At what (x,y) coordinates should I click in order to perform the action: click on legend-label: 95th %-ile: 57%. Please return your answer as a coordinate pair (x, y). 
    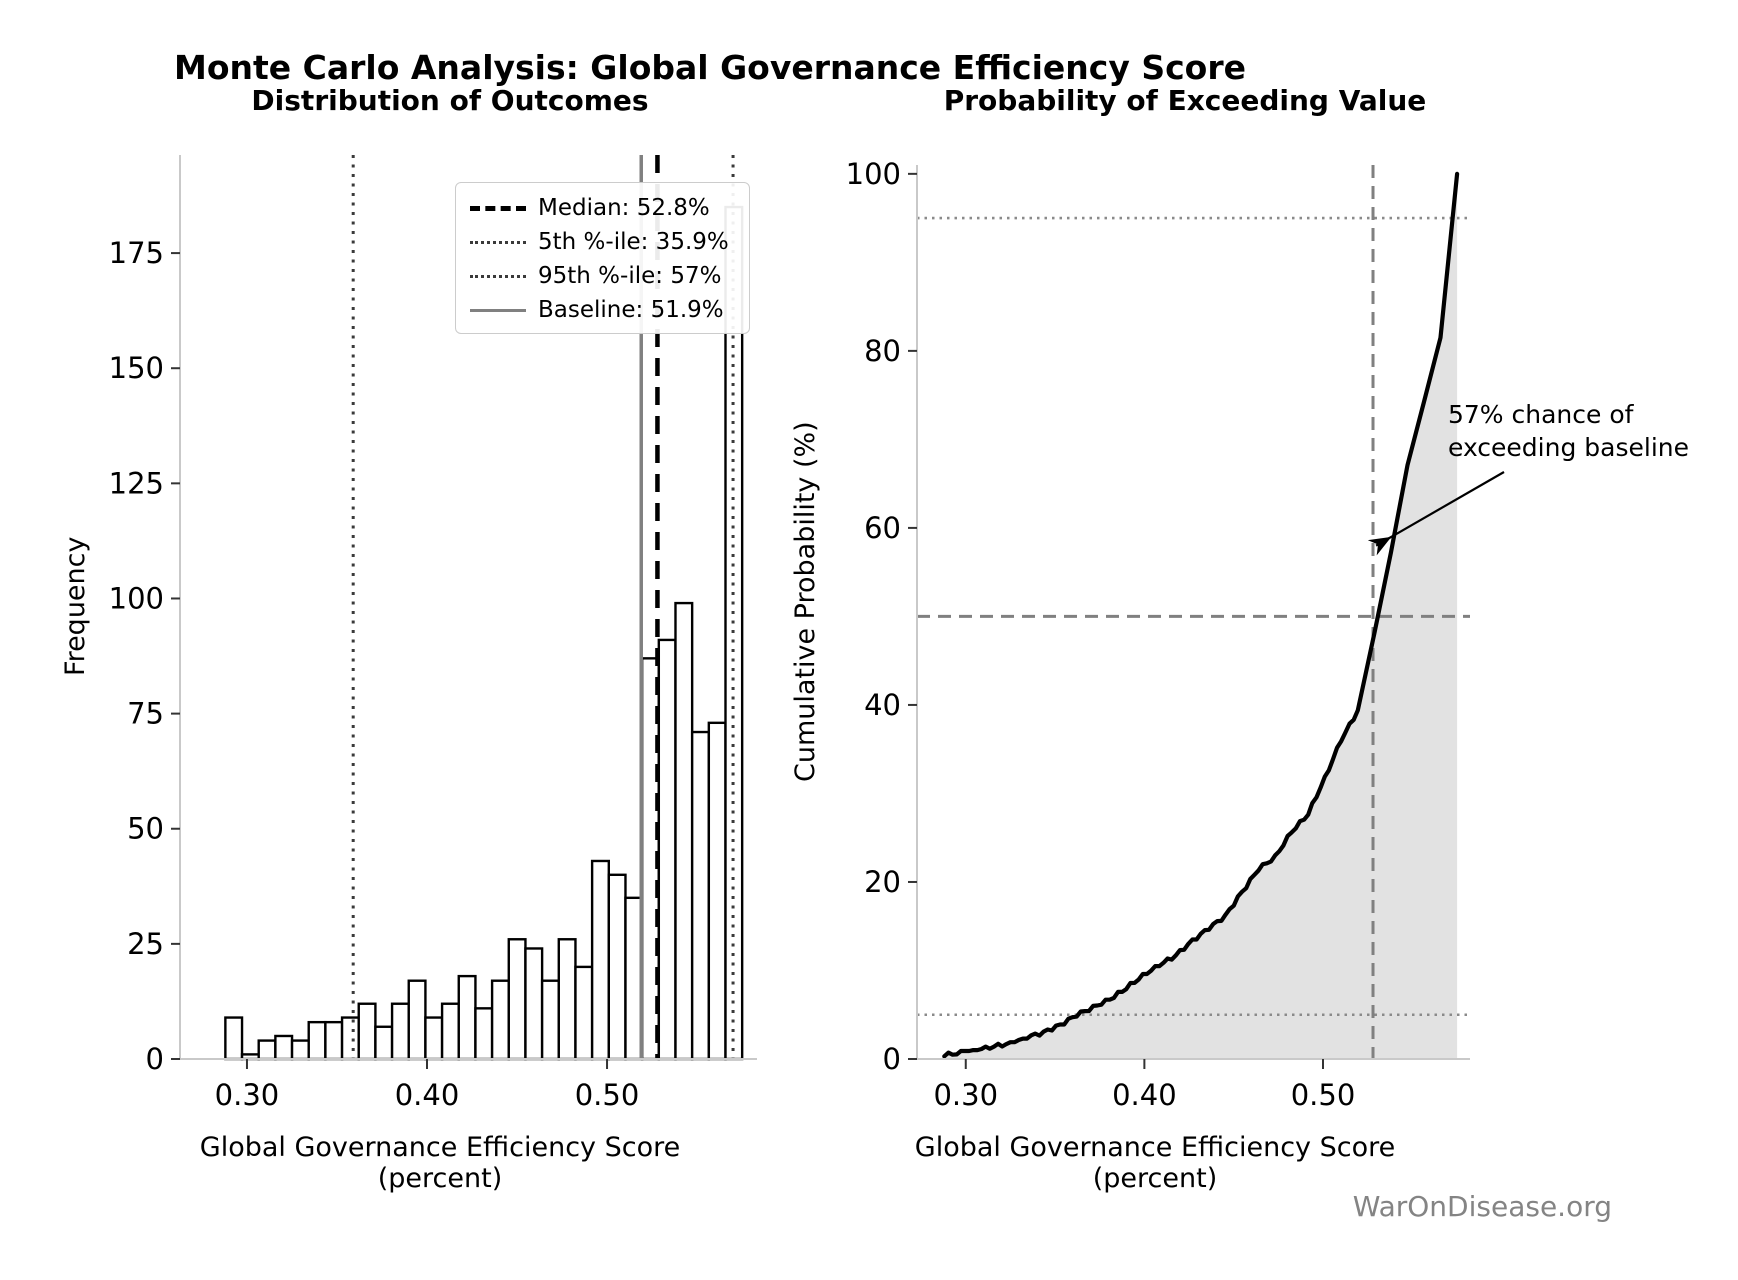
    Looking at the image, I should click on (630, 276).